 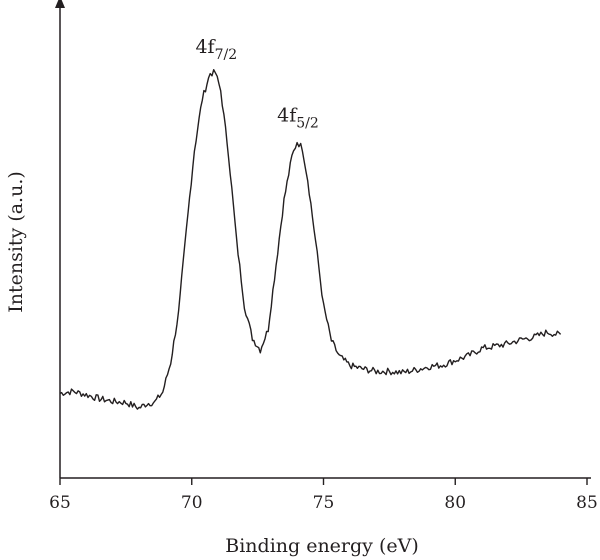 What do you see at coordinates (216, 49) in the screenshot?
I see `peak-label-0: 4f7/2` at bounding box center [216, 49].